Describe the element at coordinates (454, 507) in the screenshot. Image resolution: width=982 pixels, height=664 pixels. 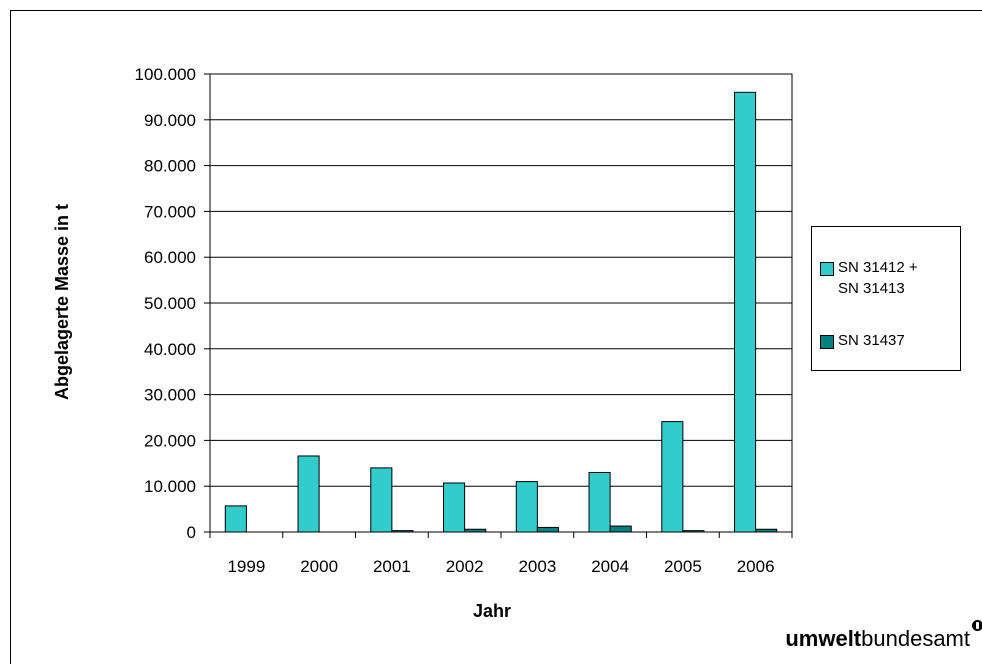
I see `bar-series-1-2002` at that location.